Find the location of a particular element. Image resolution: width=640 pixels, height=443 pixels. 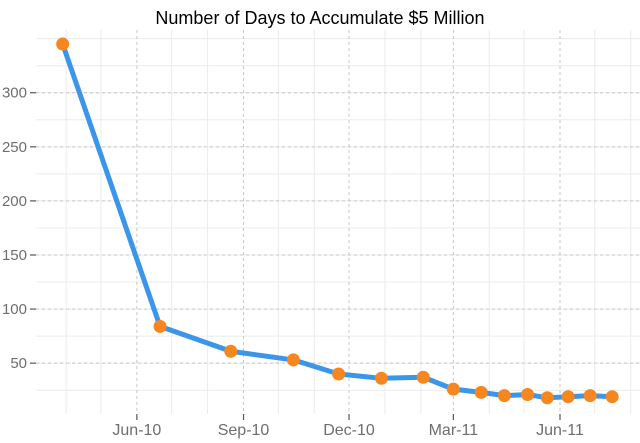

y-axis-tick-label: 200 is located at coordinates (14, 201).